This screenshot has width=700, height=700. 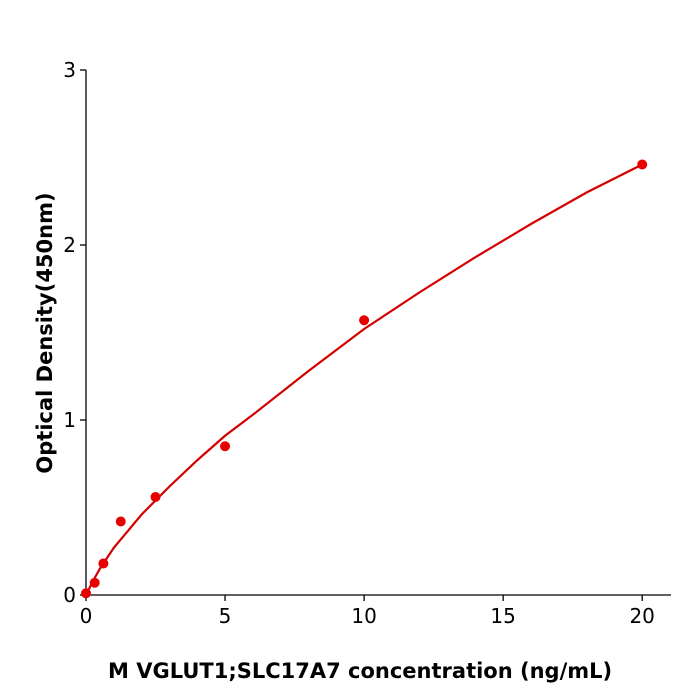 What do you see at coordinates (69, 420) in the screenshot?
I see `y-tick-label: 1` at bounding box center [69, 420].